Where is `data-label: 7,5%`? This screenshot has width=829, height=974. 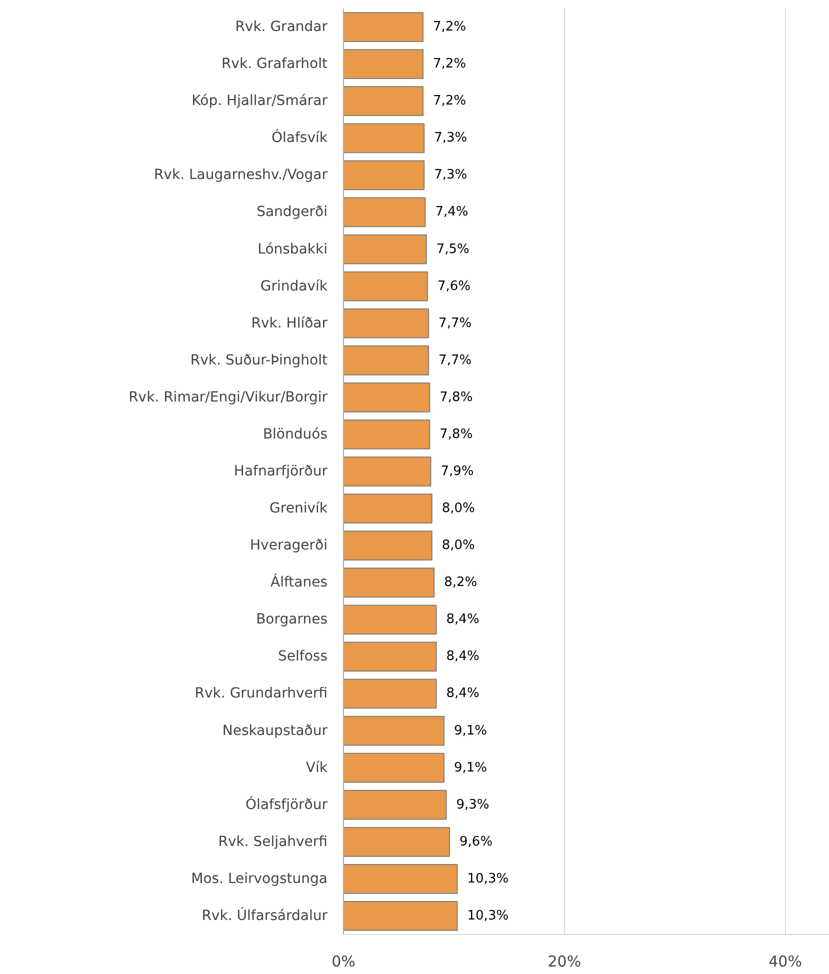 data-label: 7,5% is located at coordinates (453, 249).